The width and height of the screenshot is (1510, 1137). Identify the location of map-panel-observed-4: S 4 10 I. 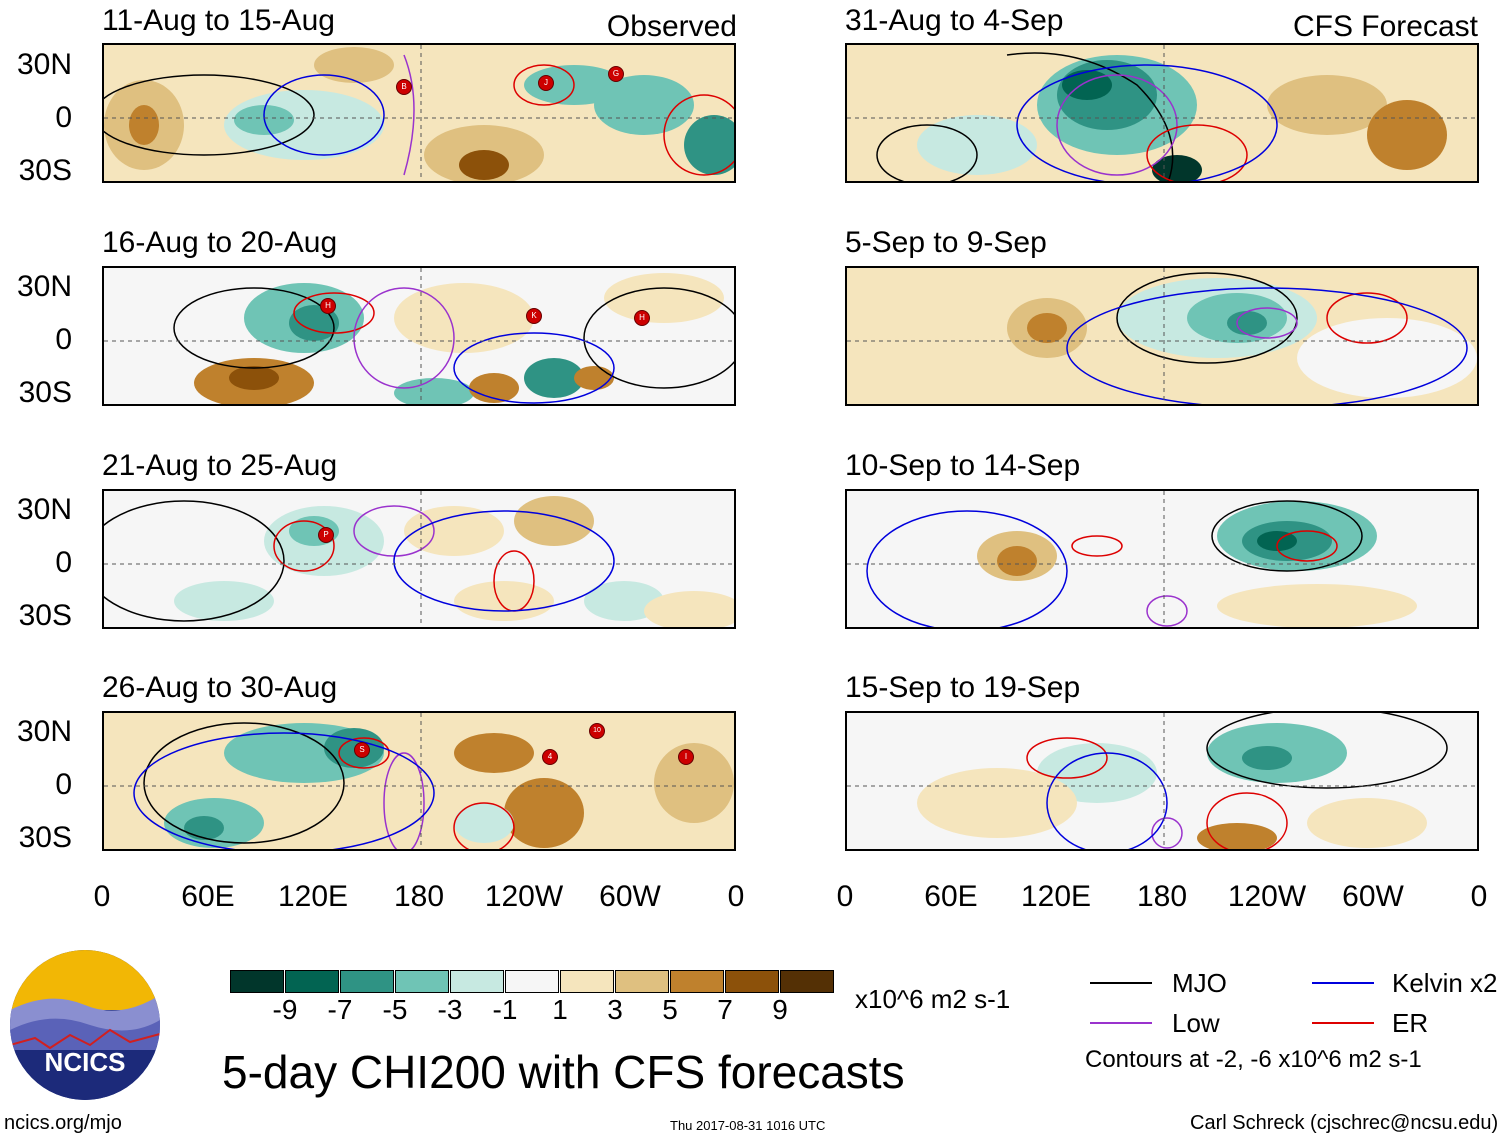
(419, 781).